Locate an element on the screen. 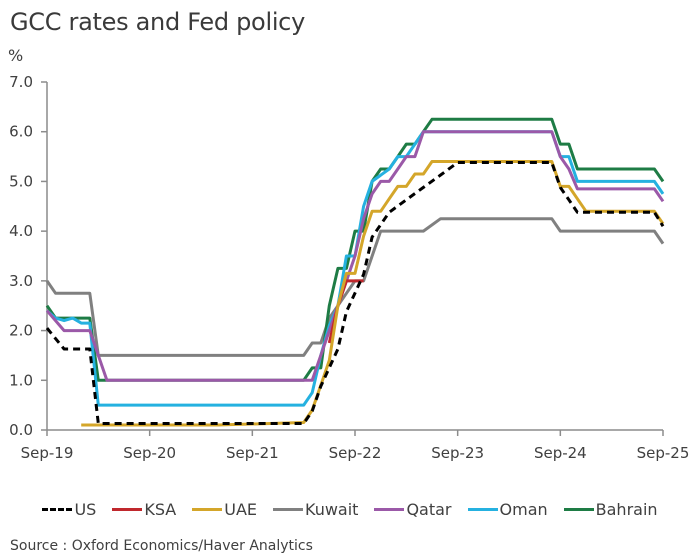  x-tick-label: Sep-23 is located at coordinates (457, 453).